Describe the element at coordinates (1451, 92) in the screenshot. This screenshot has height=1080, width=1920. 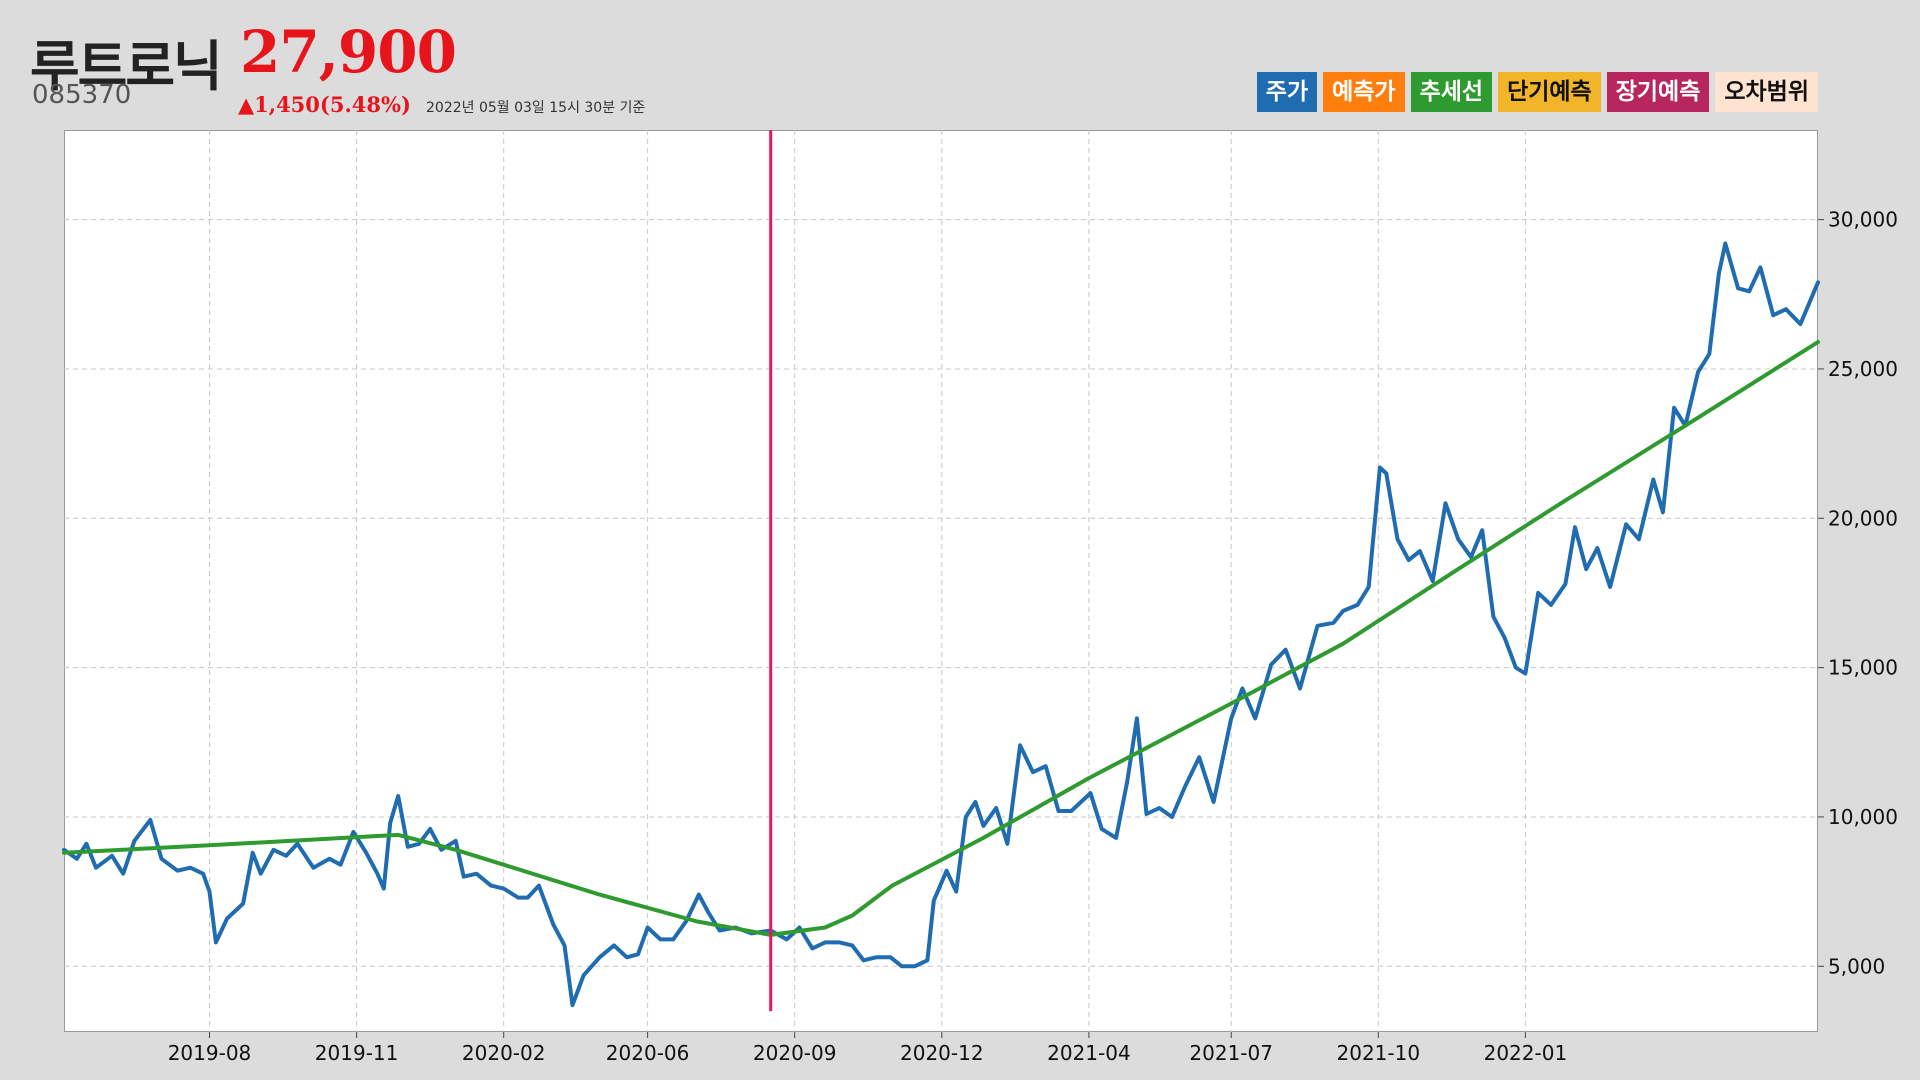
I see `legend-item-trend-line: 추세선` at that location.